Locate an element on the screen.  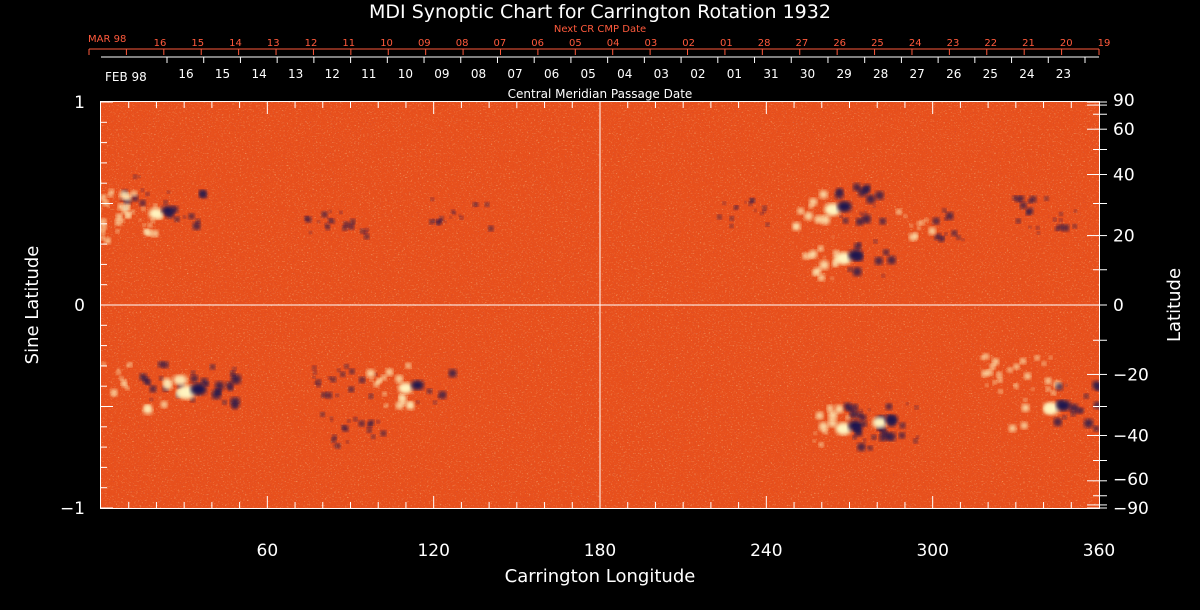
cmp-date-label: 14 is located at coordinates (258, 74).